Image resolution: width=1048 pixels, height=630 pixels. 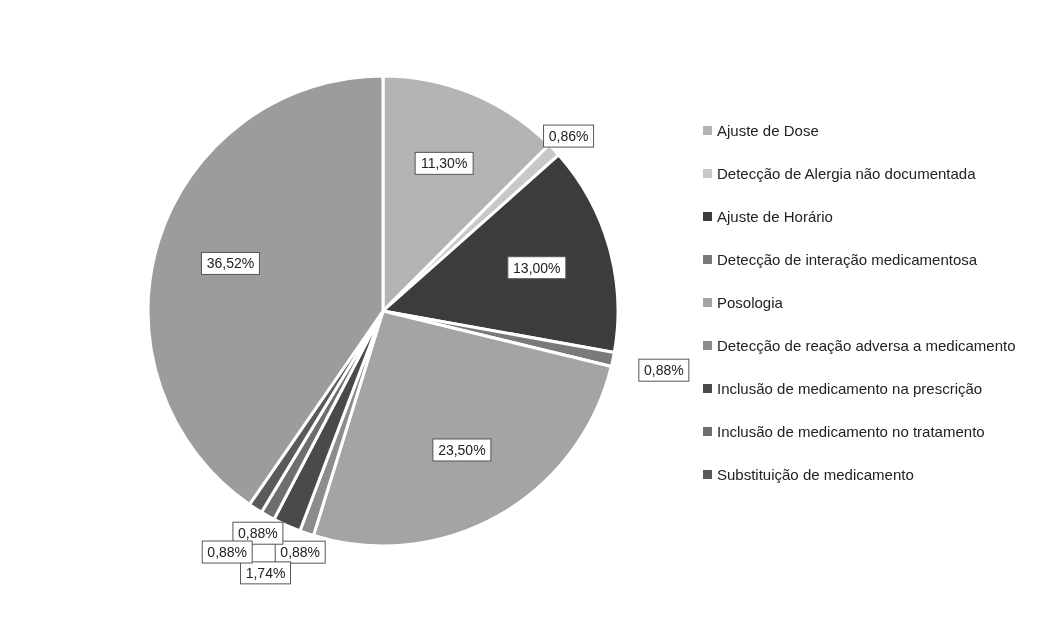 What do you see at coordinates (775, 216) in the screenshot?
I see `legend-label: Ajuste de Horário` at bounding box center [775, 216].